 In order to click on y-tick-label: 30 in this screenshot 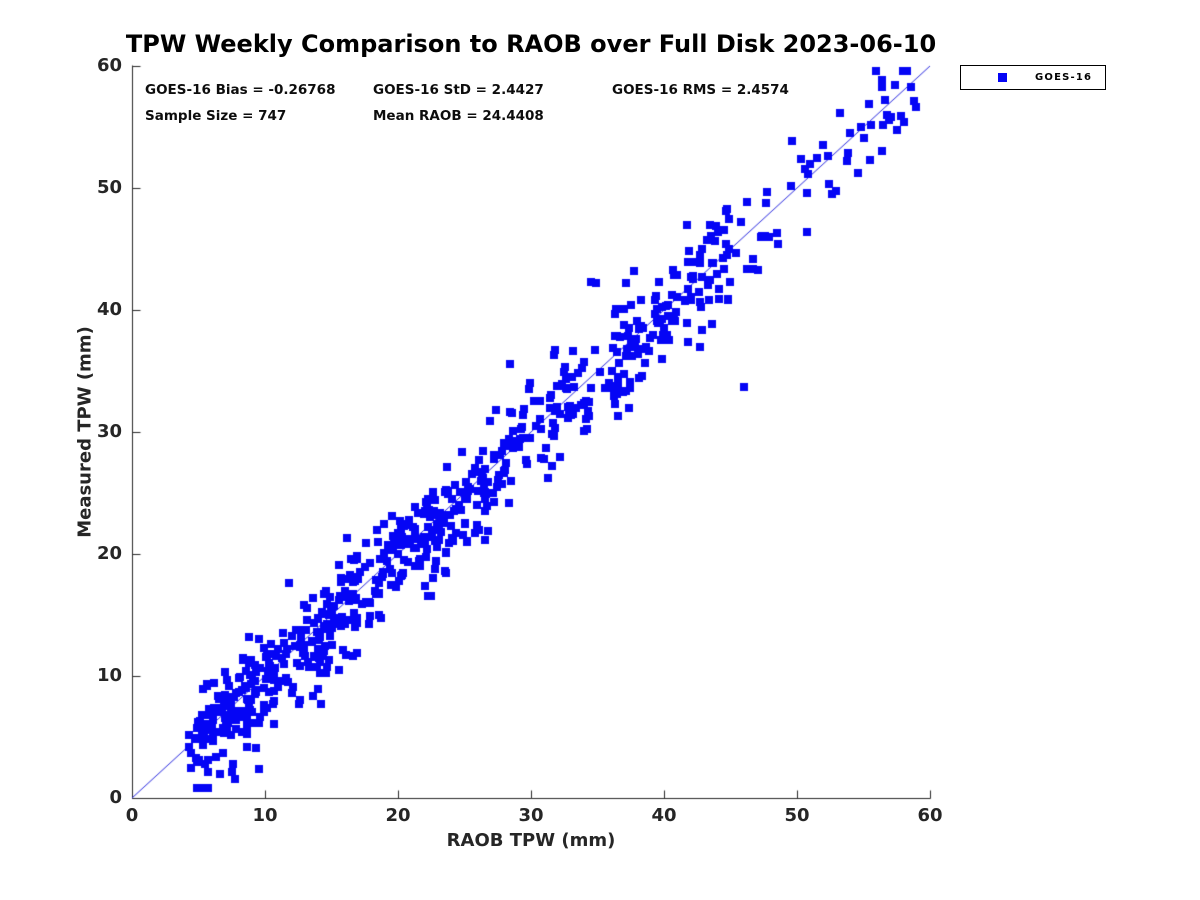, I will do `click(109, 431)`.